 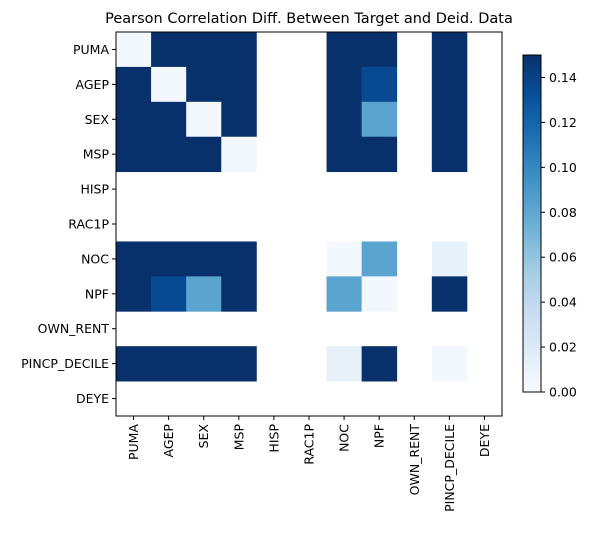 I want to click on x-tick-label: PINCP_DECILE, so click(x=449, y=468).